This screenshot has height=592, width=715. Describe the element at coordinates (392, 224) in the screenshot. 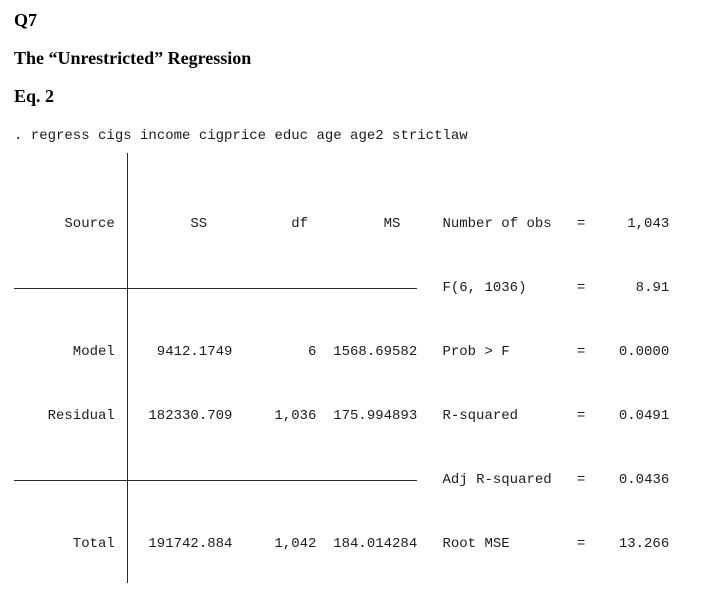

I see `ms-header: MS` at that location.